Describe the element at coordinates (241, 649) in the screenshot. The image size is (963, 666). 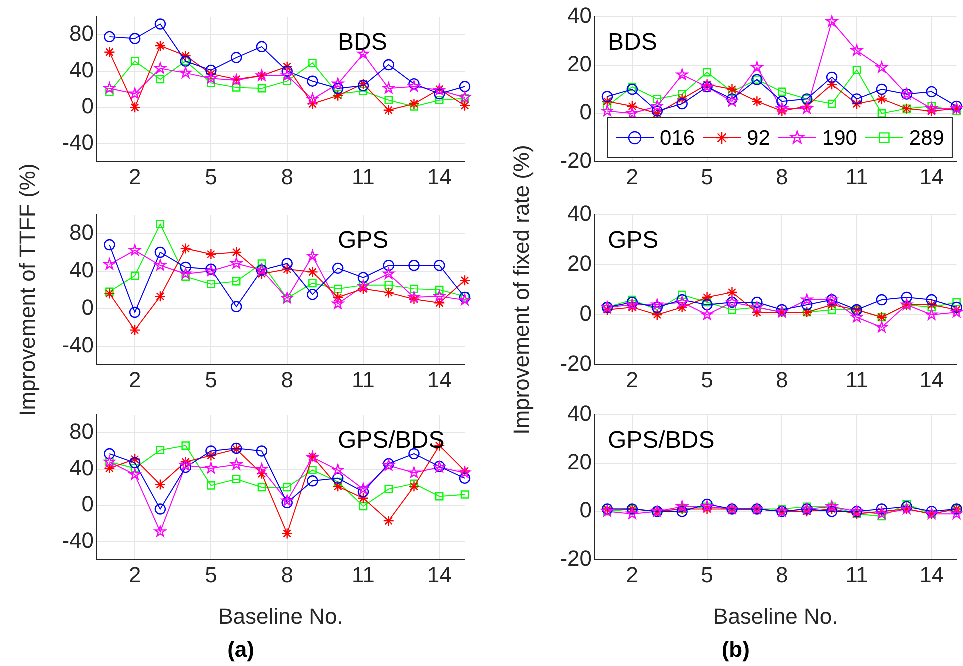
I see `text: (a)` at that location.